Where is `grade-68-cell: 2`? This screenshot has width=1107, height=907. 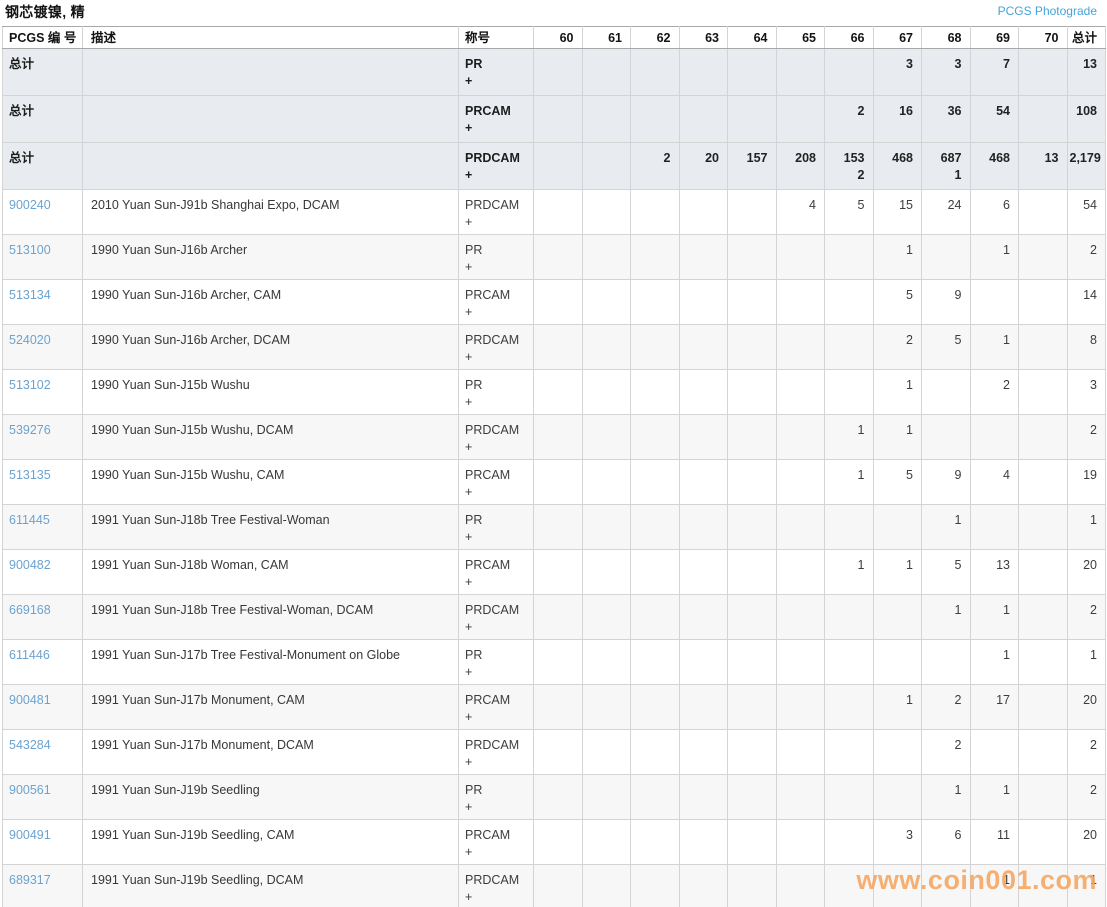
grade-68-cell: 2 is located at coordinates (946, 752).